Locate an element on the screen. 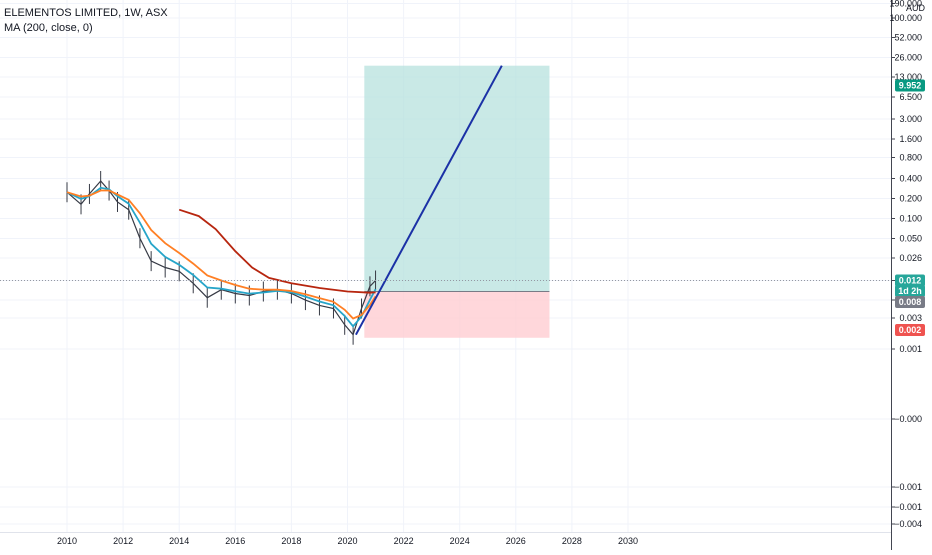 The width and height of the screenshot is (932, 555). projection-line is located at coordinates (429, 200).